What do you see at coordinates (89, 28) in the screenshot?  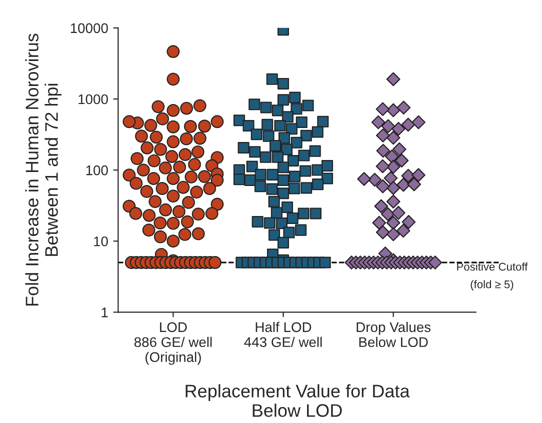 I see `y-tick-label: 10000` at bounding box center [89, 28].